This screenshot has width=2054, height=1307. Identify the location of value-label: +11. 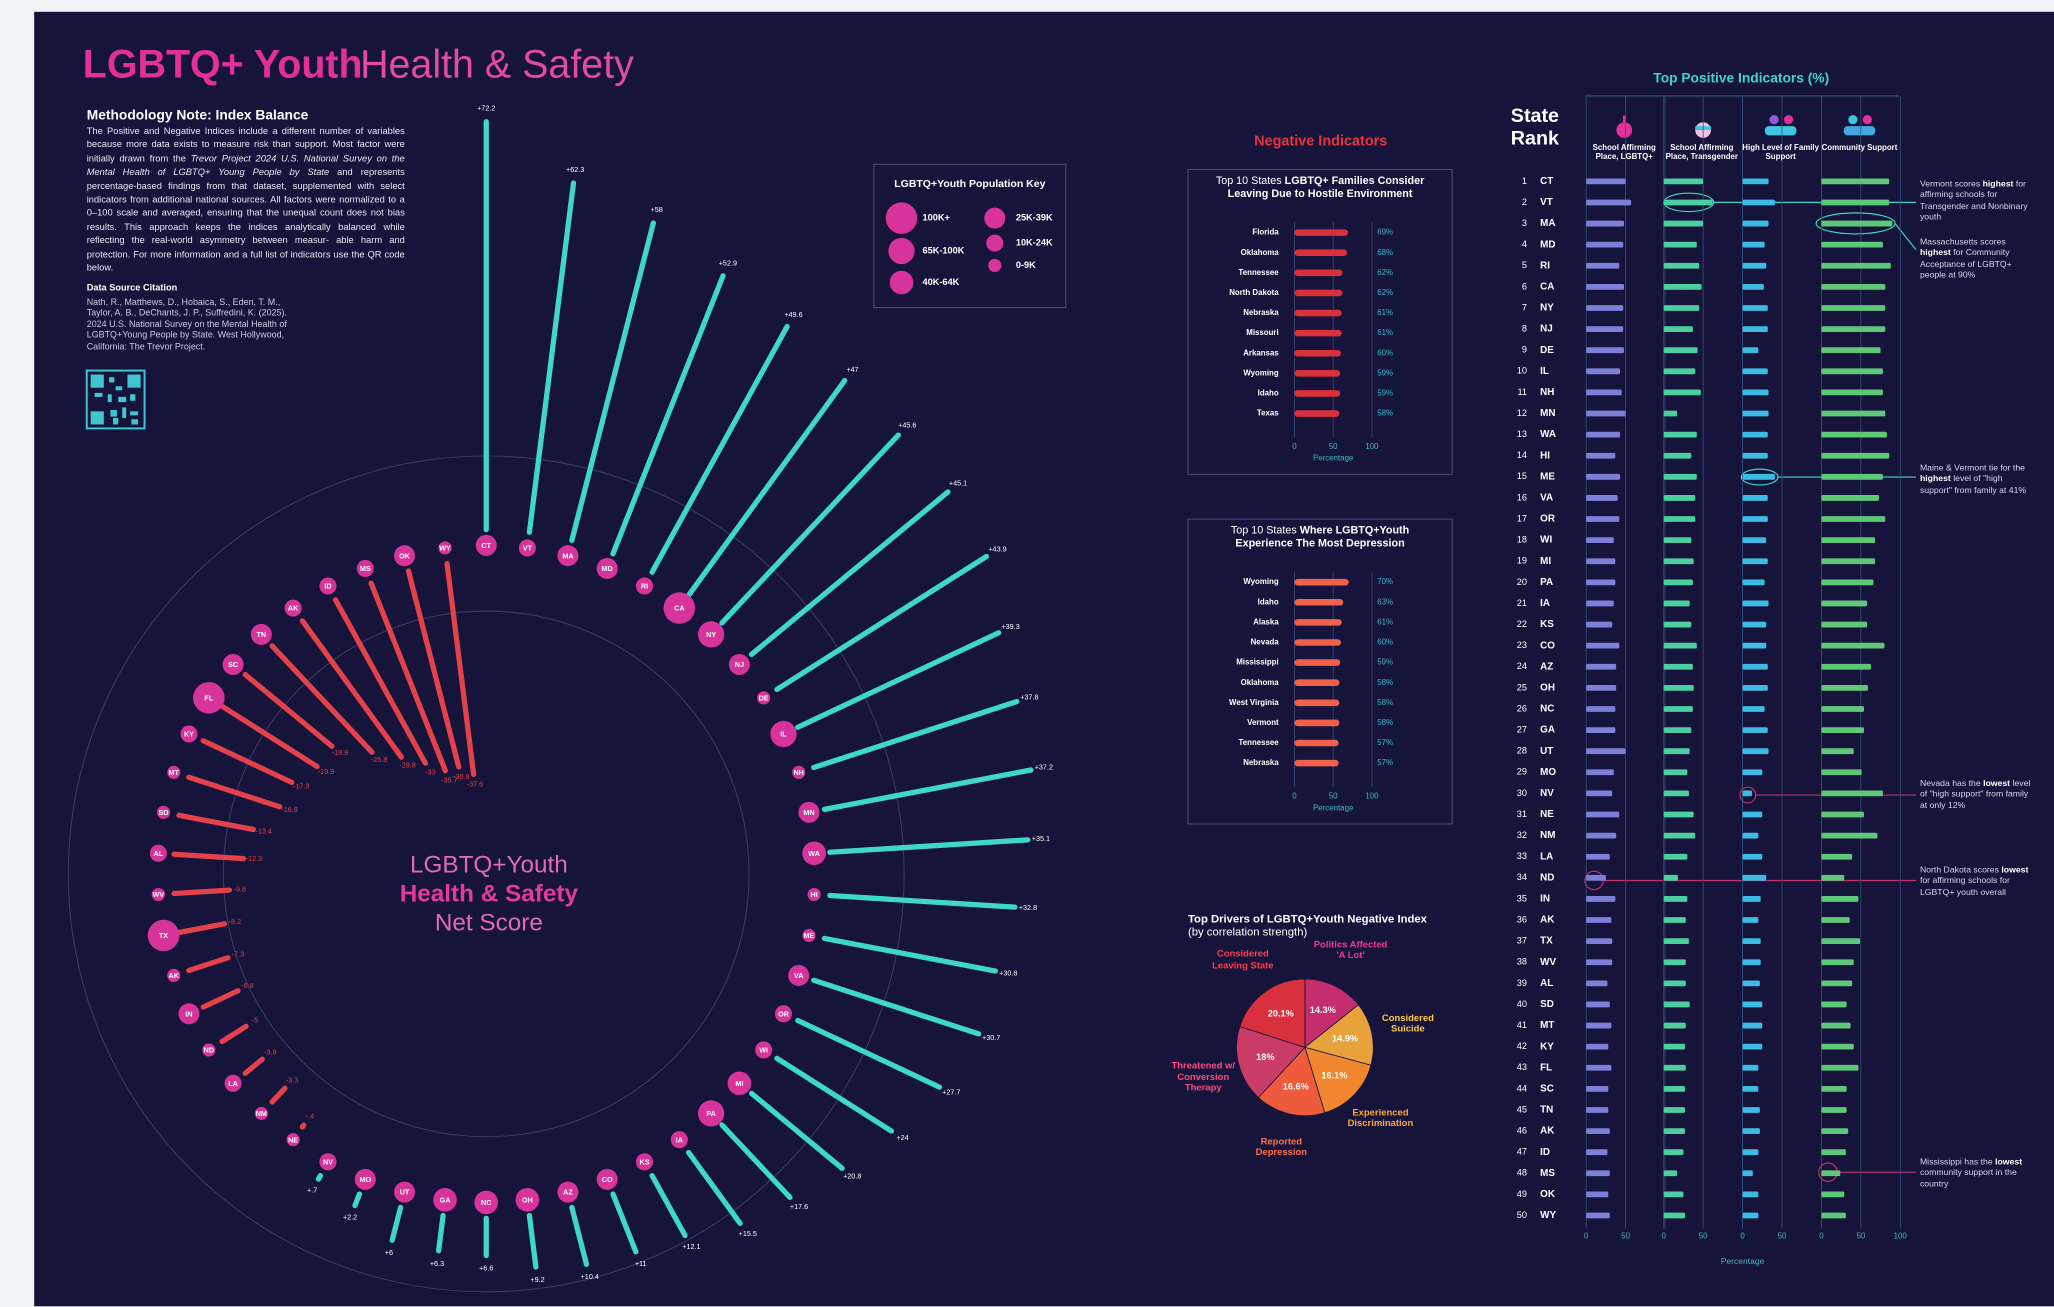
(641, 1263).